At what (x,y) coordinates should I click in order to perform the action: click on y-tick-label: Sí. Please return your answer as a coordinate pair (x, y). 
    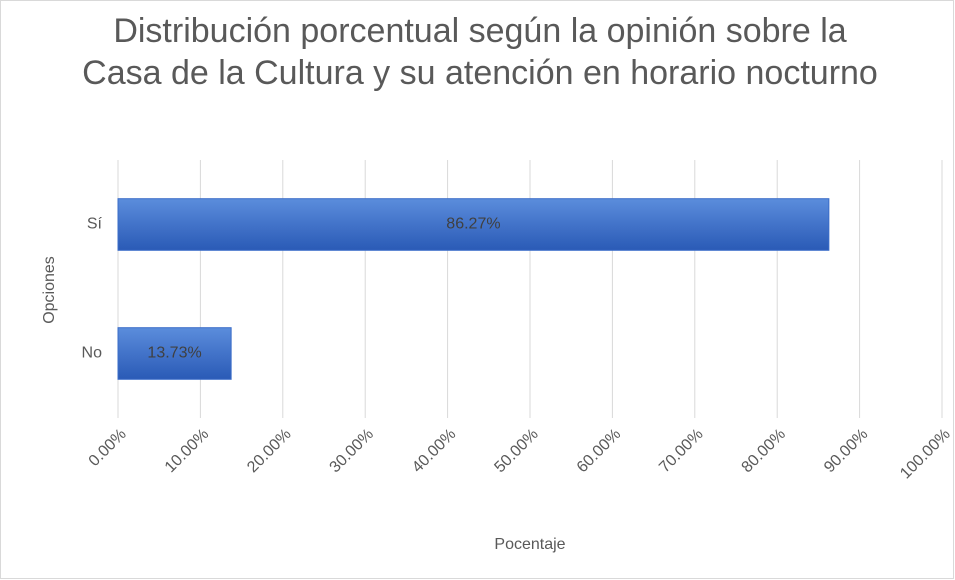
    Looking at the image, I should click on (95, 224).